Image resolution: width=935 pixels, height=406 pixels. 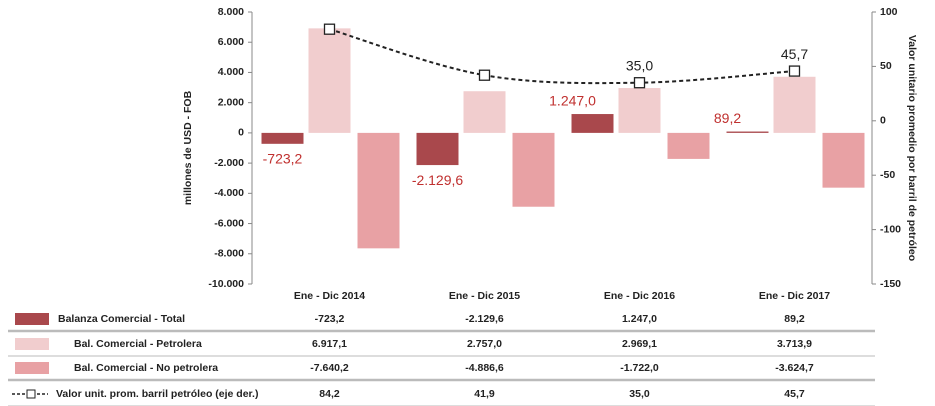 What do you see at coordinates (146, 368) in the screenshot?
I see `legend-label: Bal. Comercial - No petrolera` at bounding box center [146, 368].